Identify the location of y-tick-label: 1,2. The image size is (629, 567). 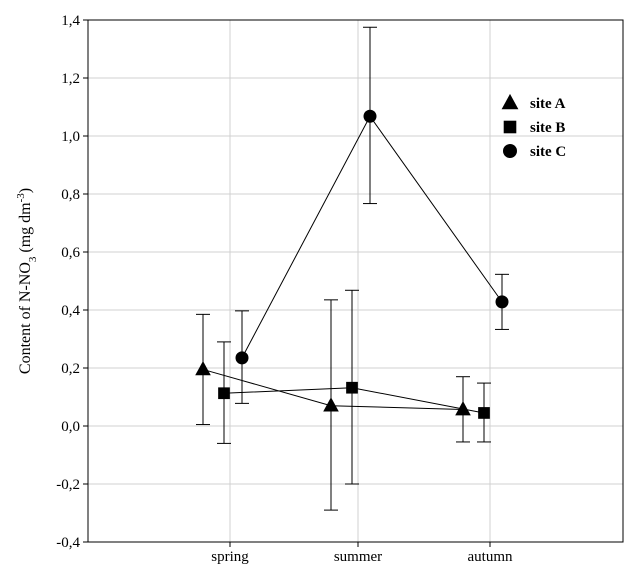
(70, 79).